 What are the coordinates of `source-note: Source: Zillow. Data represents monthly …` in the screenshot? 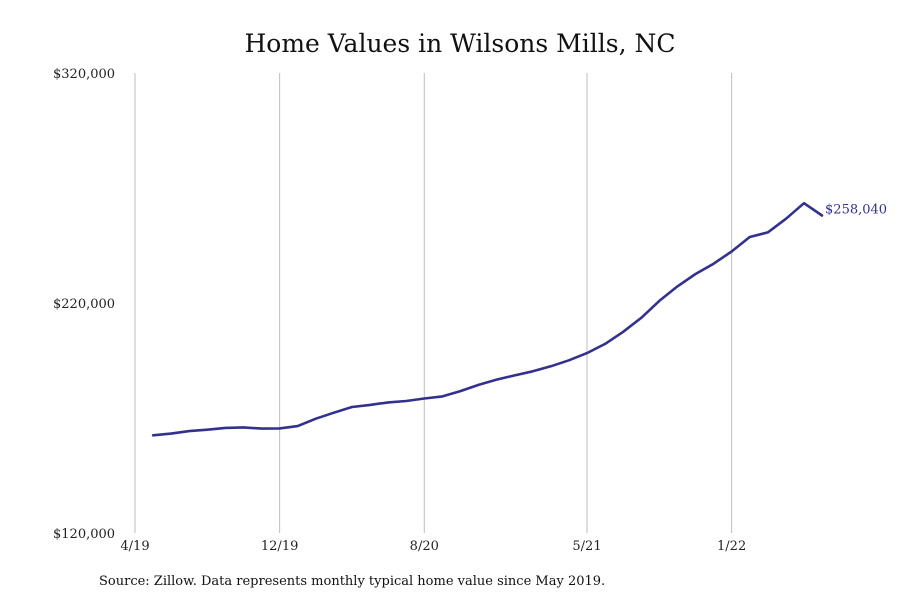 It's located at (352, 581).